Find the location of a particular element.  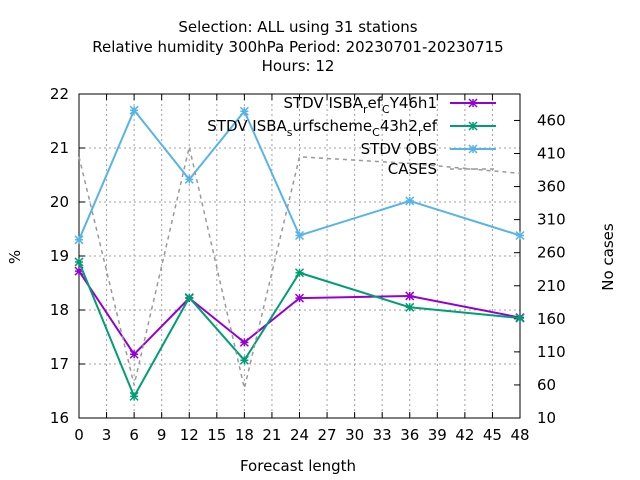

x-tick-label: 18 is located at coordinates (244, 435).